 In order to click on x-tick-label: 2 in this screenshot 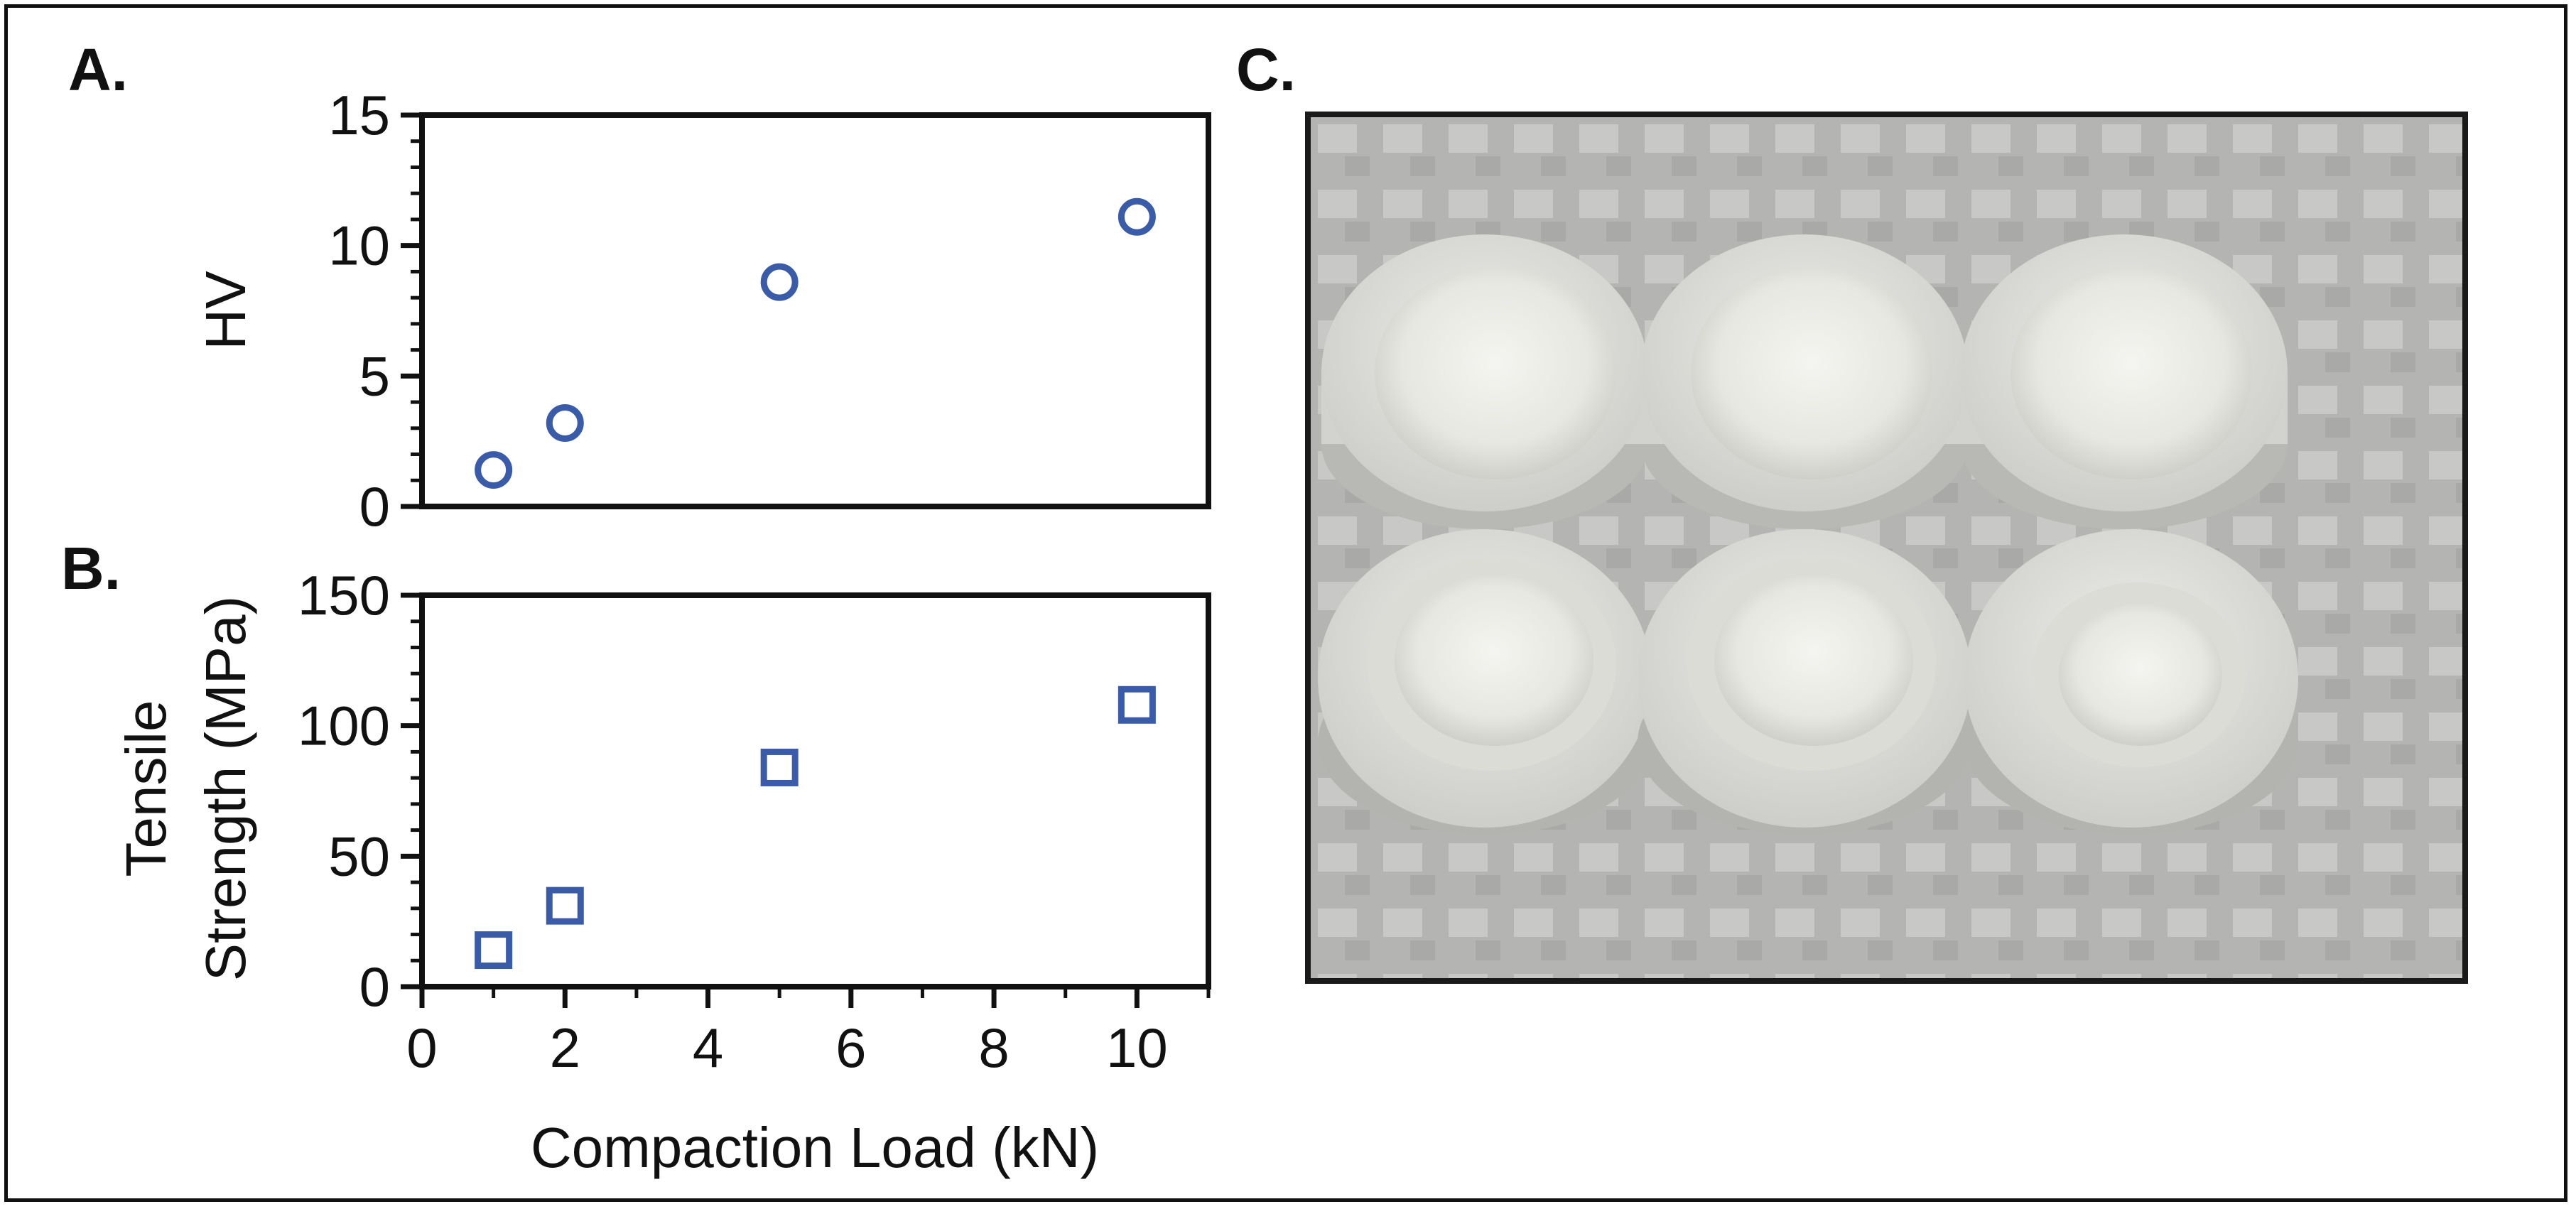, I will do `click(565, 1047)`.